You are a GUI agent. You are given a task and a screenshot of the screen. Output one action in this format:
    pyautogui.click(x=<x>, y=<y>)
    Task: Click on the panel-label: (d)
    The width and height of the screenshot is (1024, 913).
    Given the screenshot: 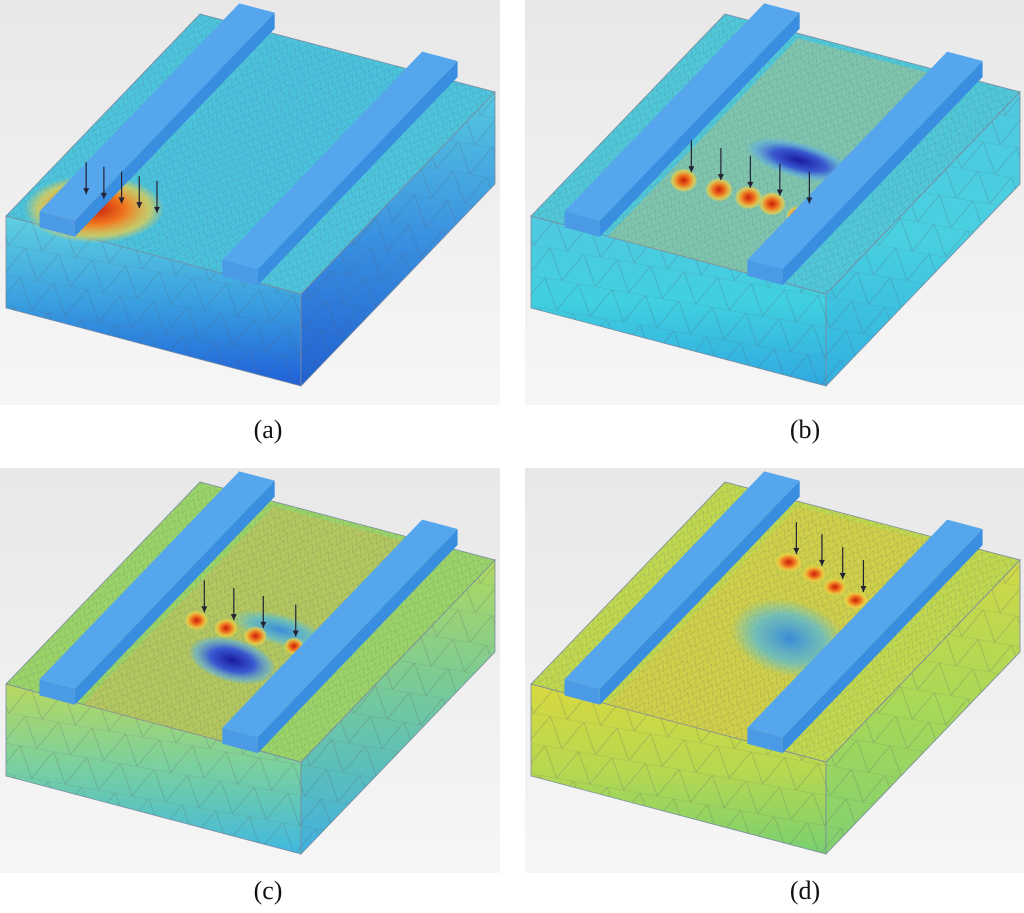 What is the action you would take?
    pyautogui.click(x=805, y=890)
    